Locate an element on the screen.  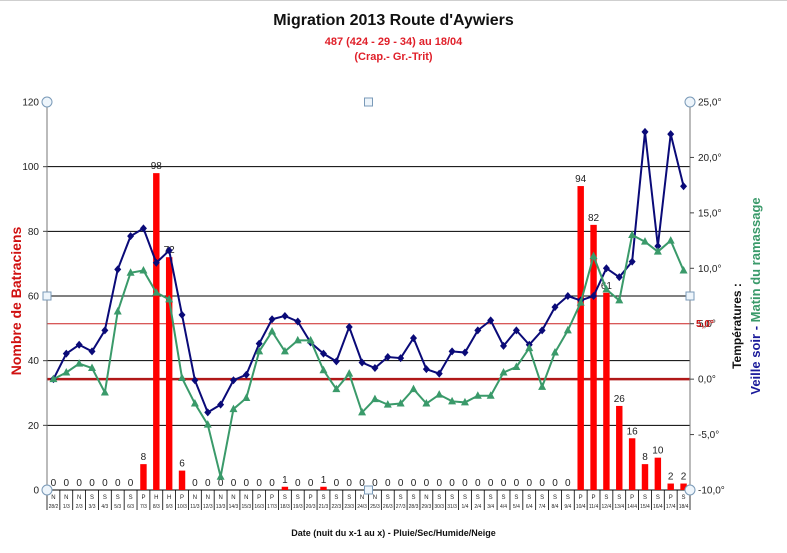
x-date-label: 17/4 is located at coordinates (671, 507).